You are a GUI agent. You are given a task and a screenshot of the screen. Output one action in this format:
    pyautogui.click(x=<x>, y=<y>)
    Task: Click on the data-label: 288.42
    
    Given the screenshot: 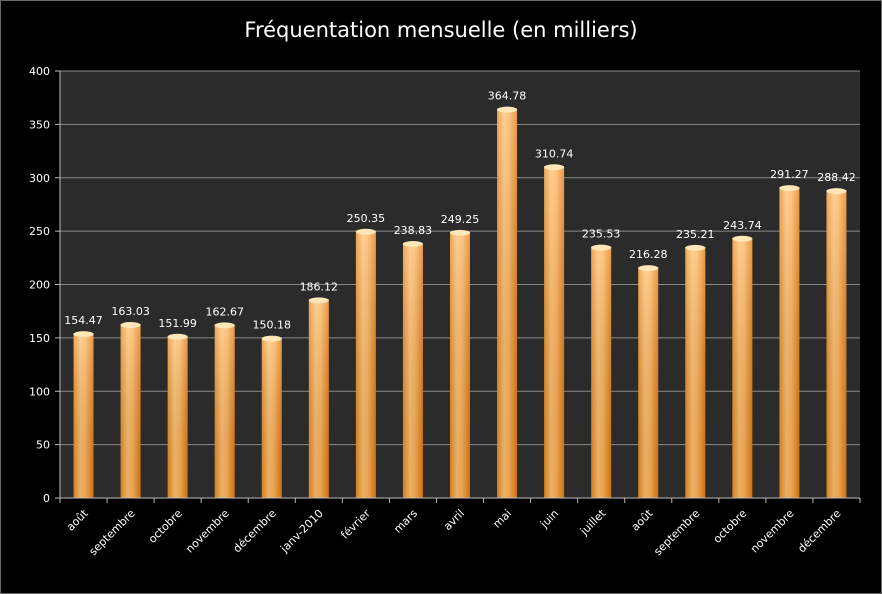 What is the action you would take?
    pyautogui.click(x=836, y=177)
    